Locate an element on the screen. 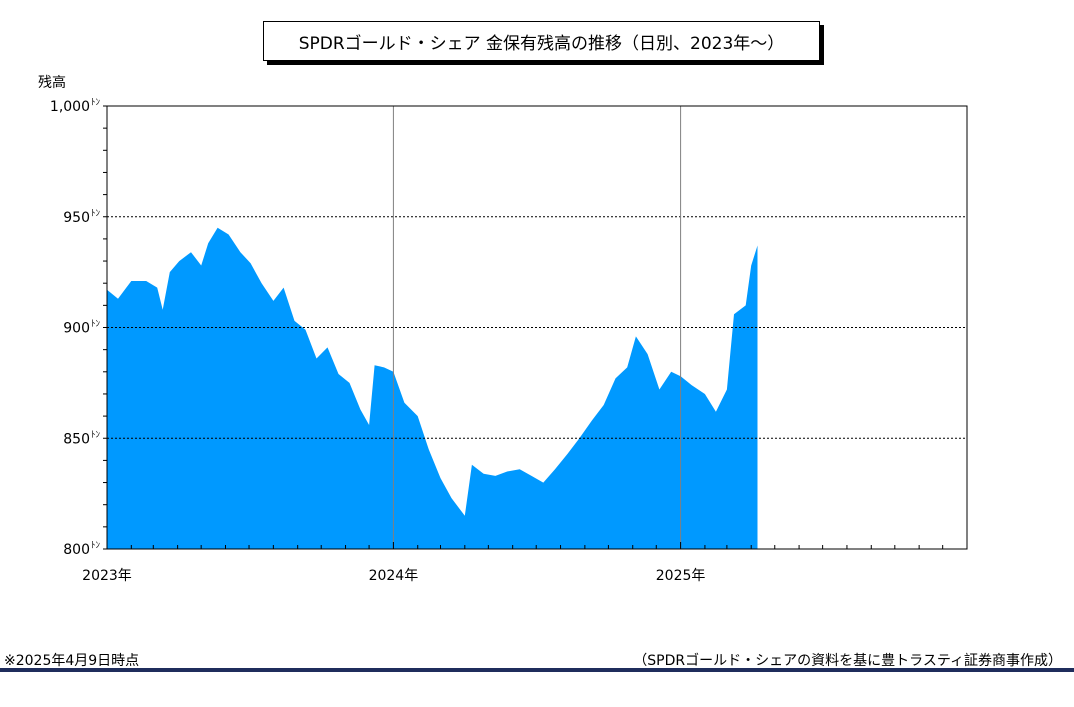 The image size is (1074, 707). y-axis-label: 残高 is located at coordinates (52, 83).